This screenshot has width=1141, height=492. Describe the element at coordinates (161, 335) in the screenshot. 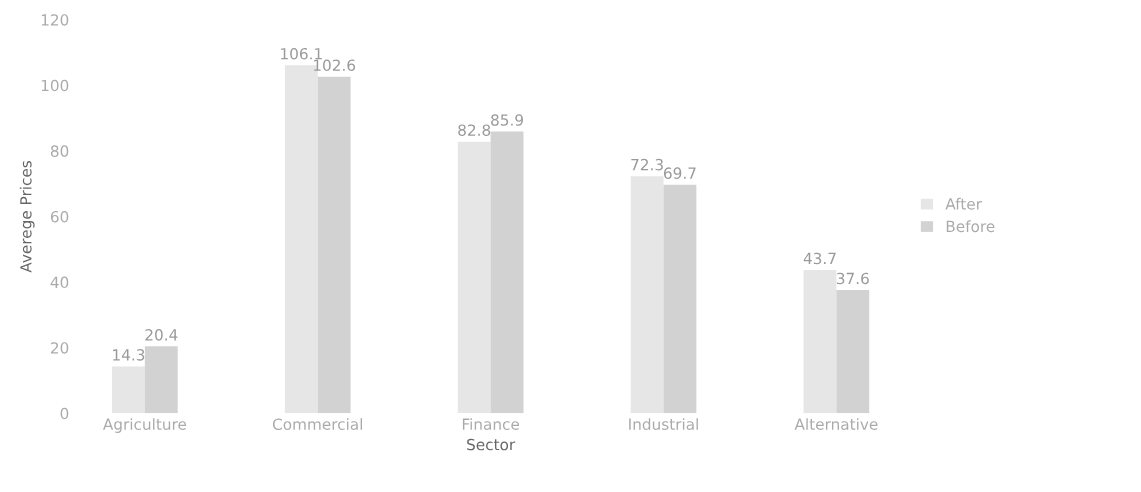

I see `data-label: 20.4` at that location.